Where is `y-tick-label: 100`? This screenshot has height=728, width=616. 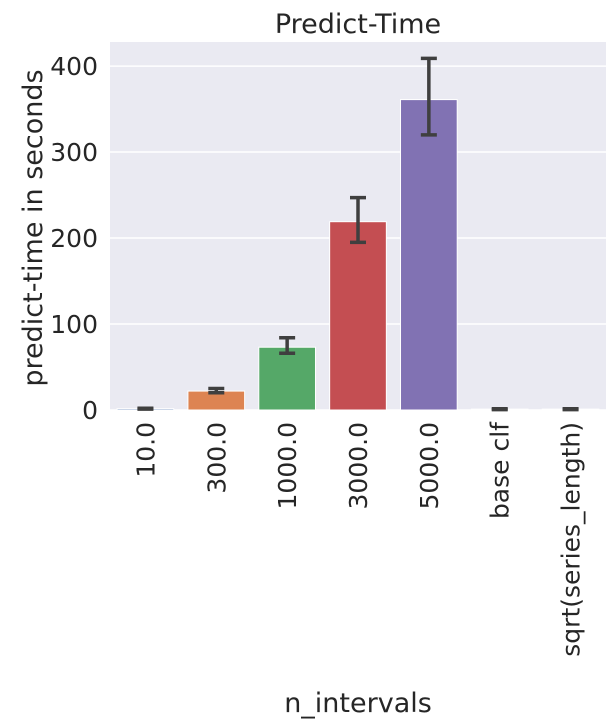
y-tick-label: 100 is located at coordinates (74, 324).